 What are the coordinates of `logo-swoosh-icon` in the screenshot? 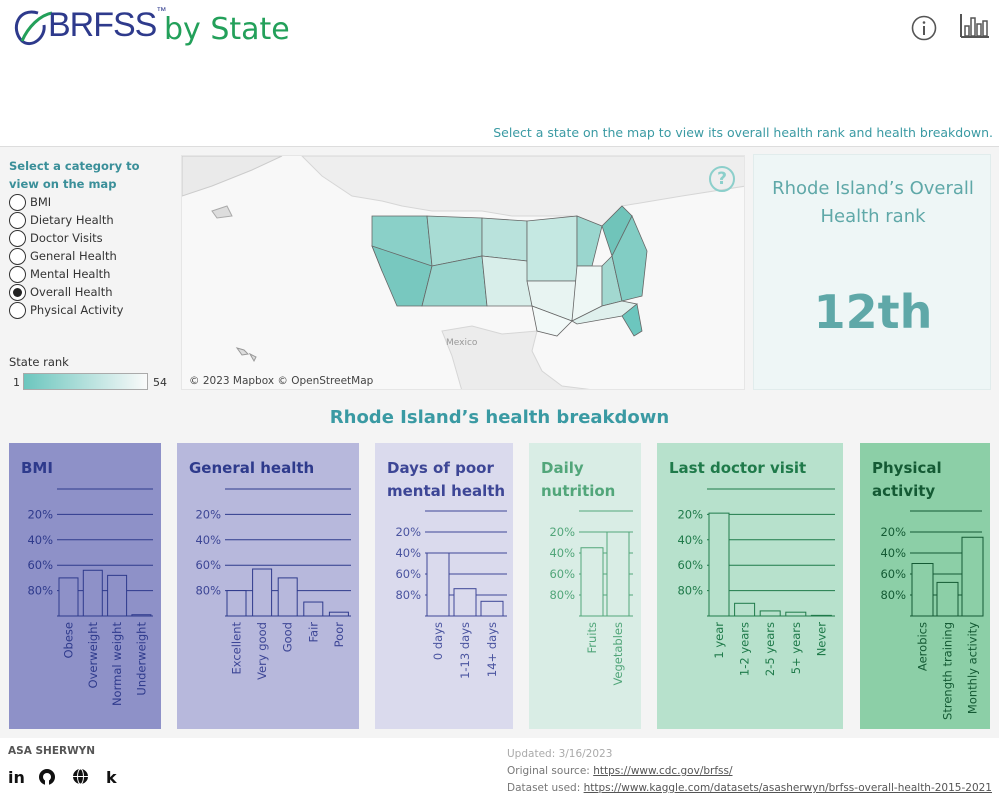 It's located at (34, 28).